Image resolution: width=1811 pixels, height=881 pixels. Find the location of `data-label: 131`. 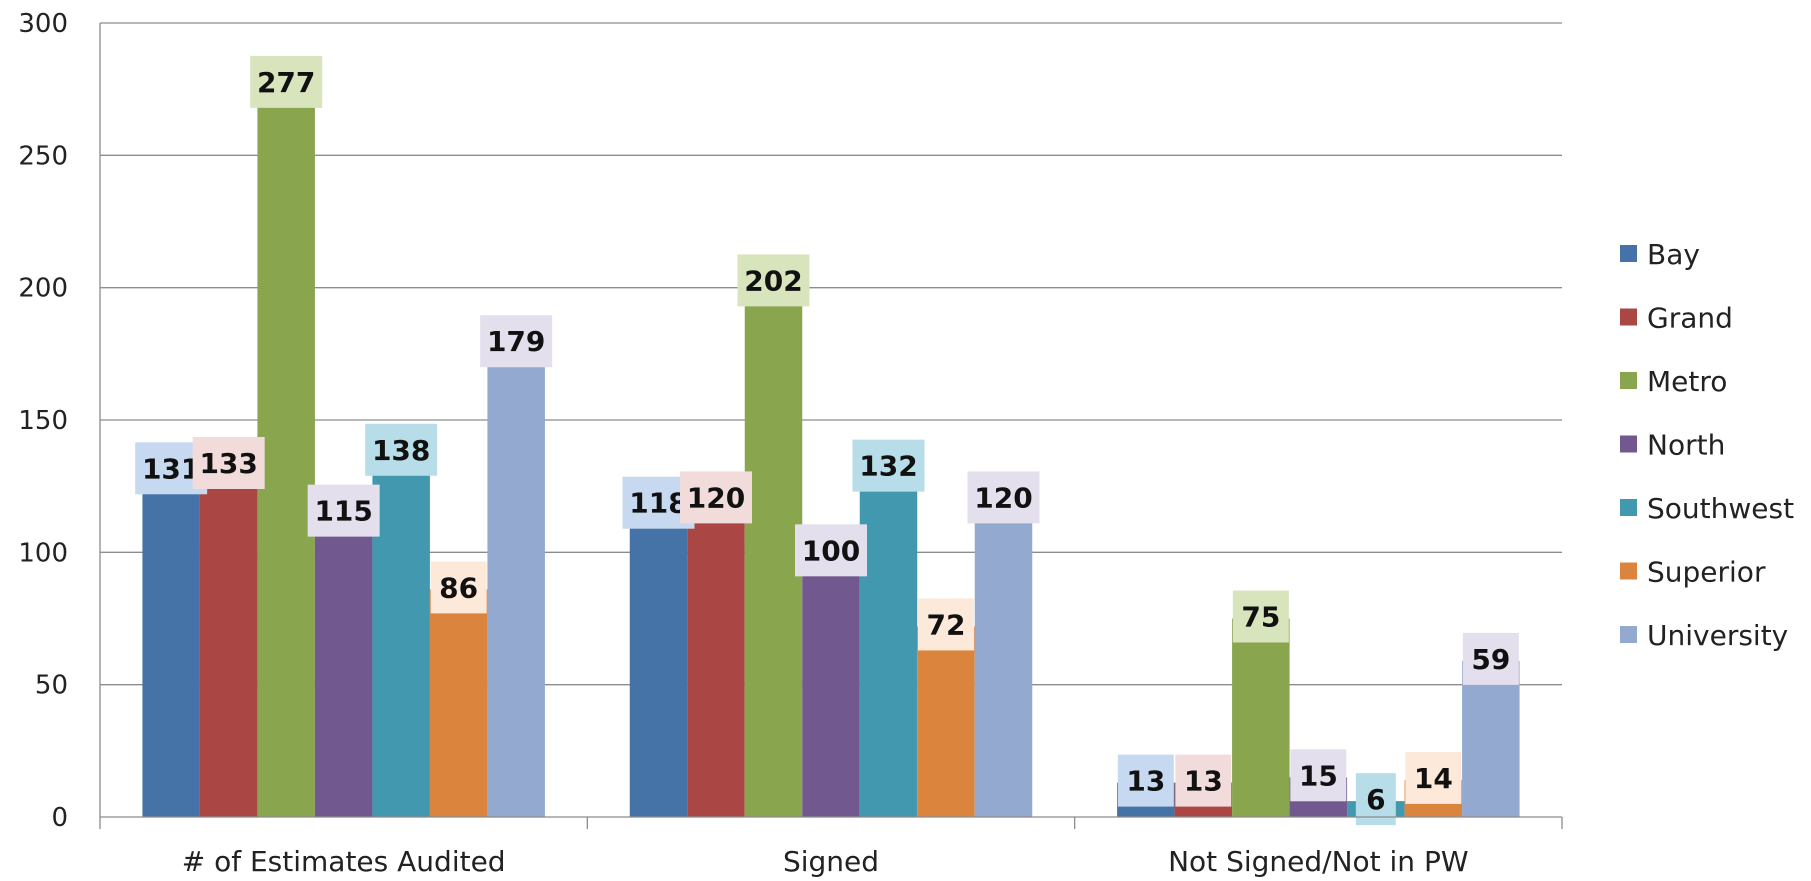

data-label: 131 is located at coordinates (171, 468).